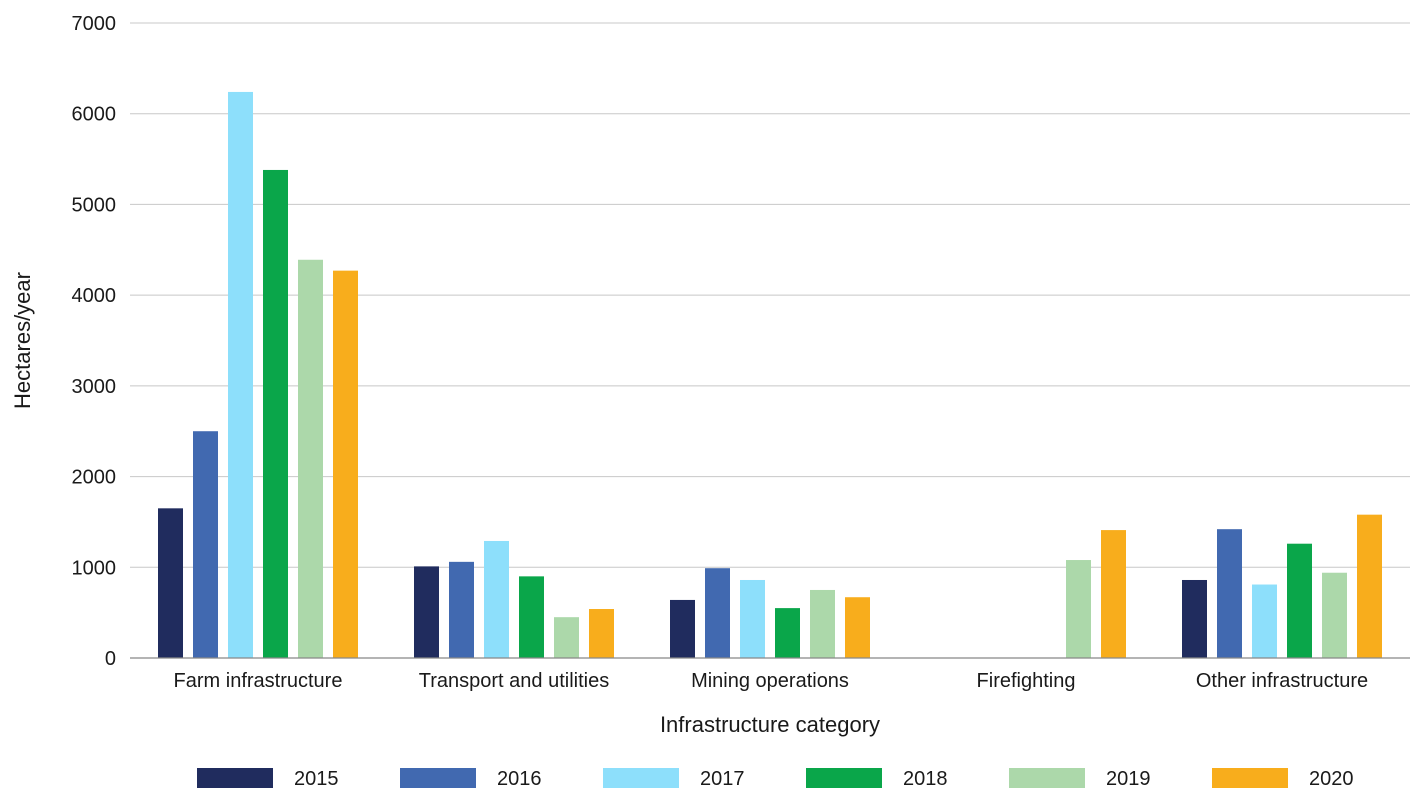  Describe the element at coordinates (775, 779) in the screenshot. I see `legend: 2015 2016 2017 2018 2019 2020` at that location.